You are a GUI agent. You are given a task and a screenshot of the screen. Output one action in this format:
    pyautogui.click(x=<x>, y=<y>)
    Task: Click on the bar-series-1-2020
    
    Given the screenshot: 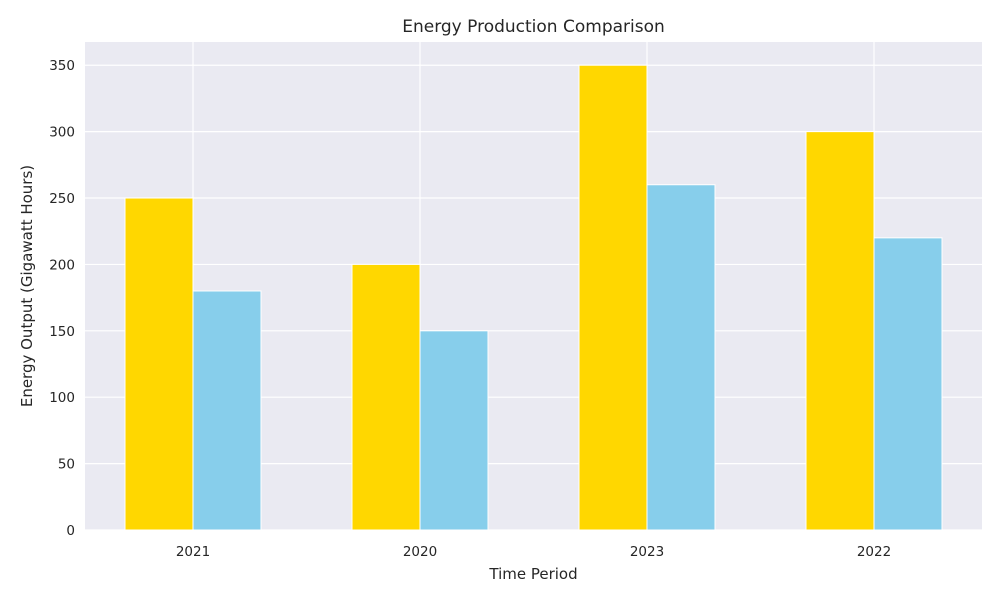 What is the action you would take?
    pyautogui.click(x=386, y=397)
    